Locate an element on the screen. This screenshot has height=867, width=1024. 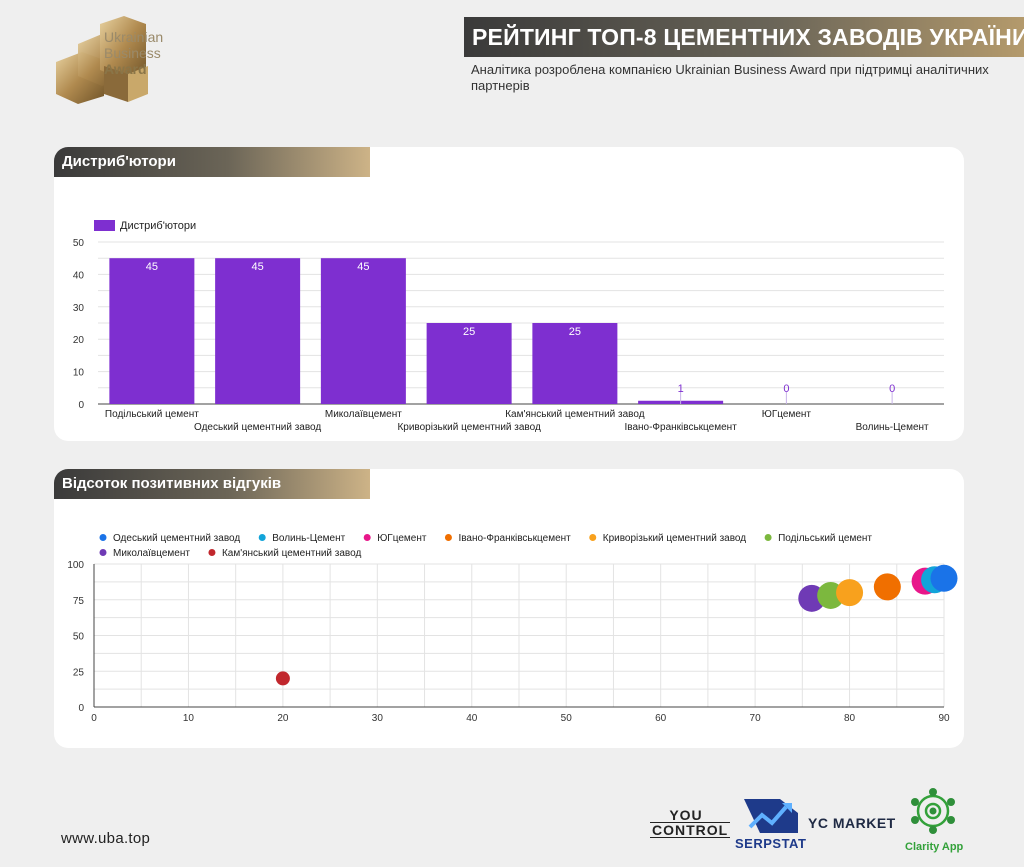
ukrainian-business-award-logo is located at coordinates (102, 60).